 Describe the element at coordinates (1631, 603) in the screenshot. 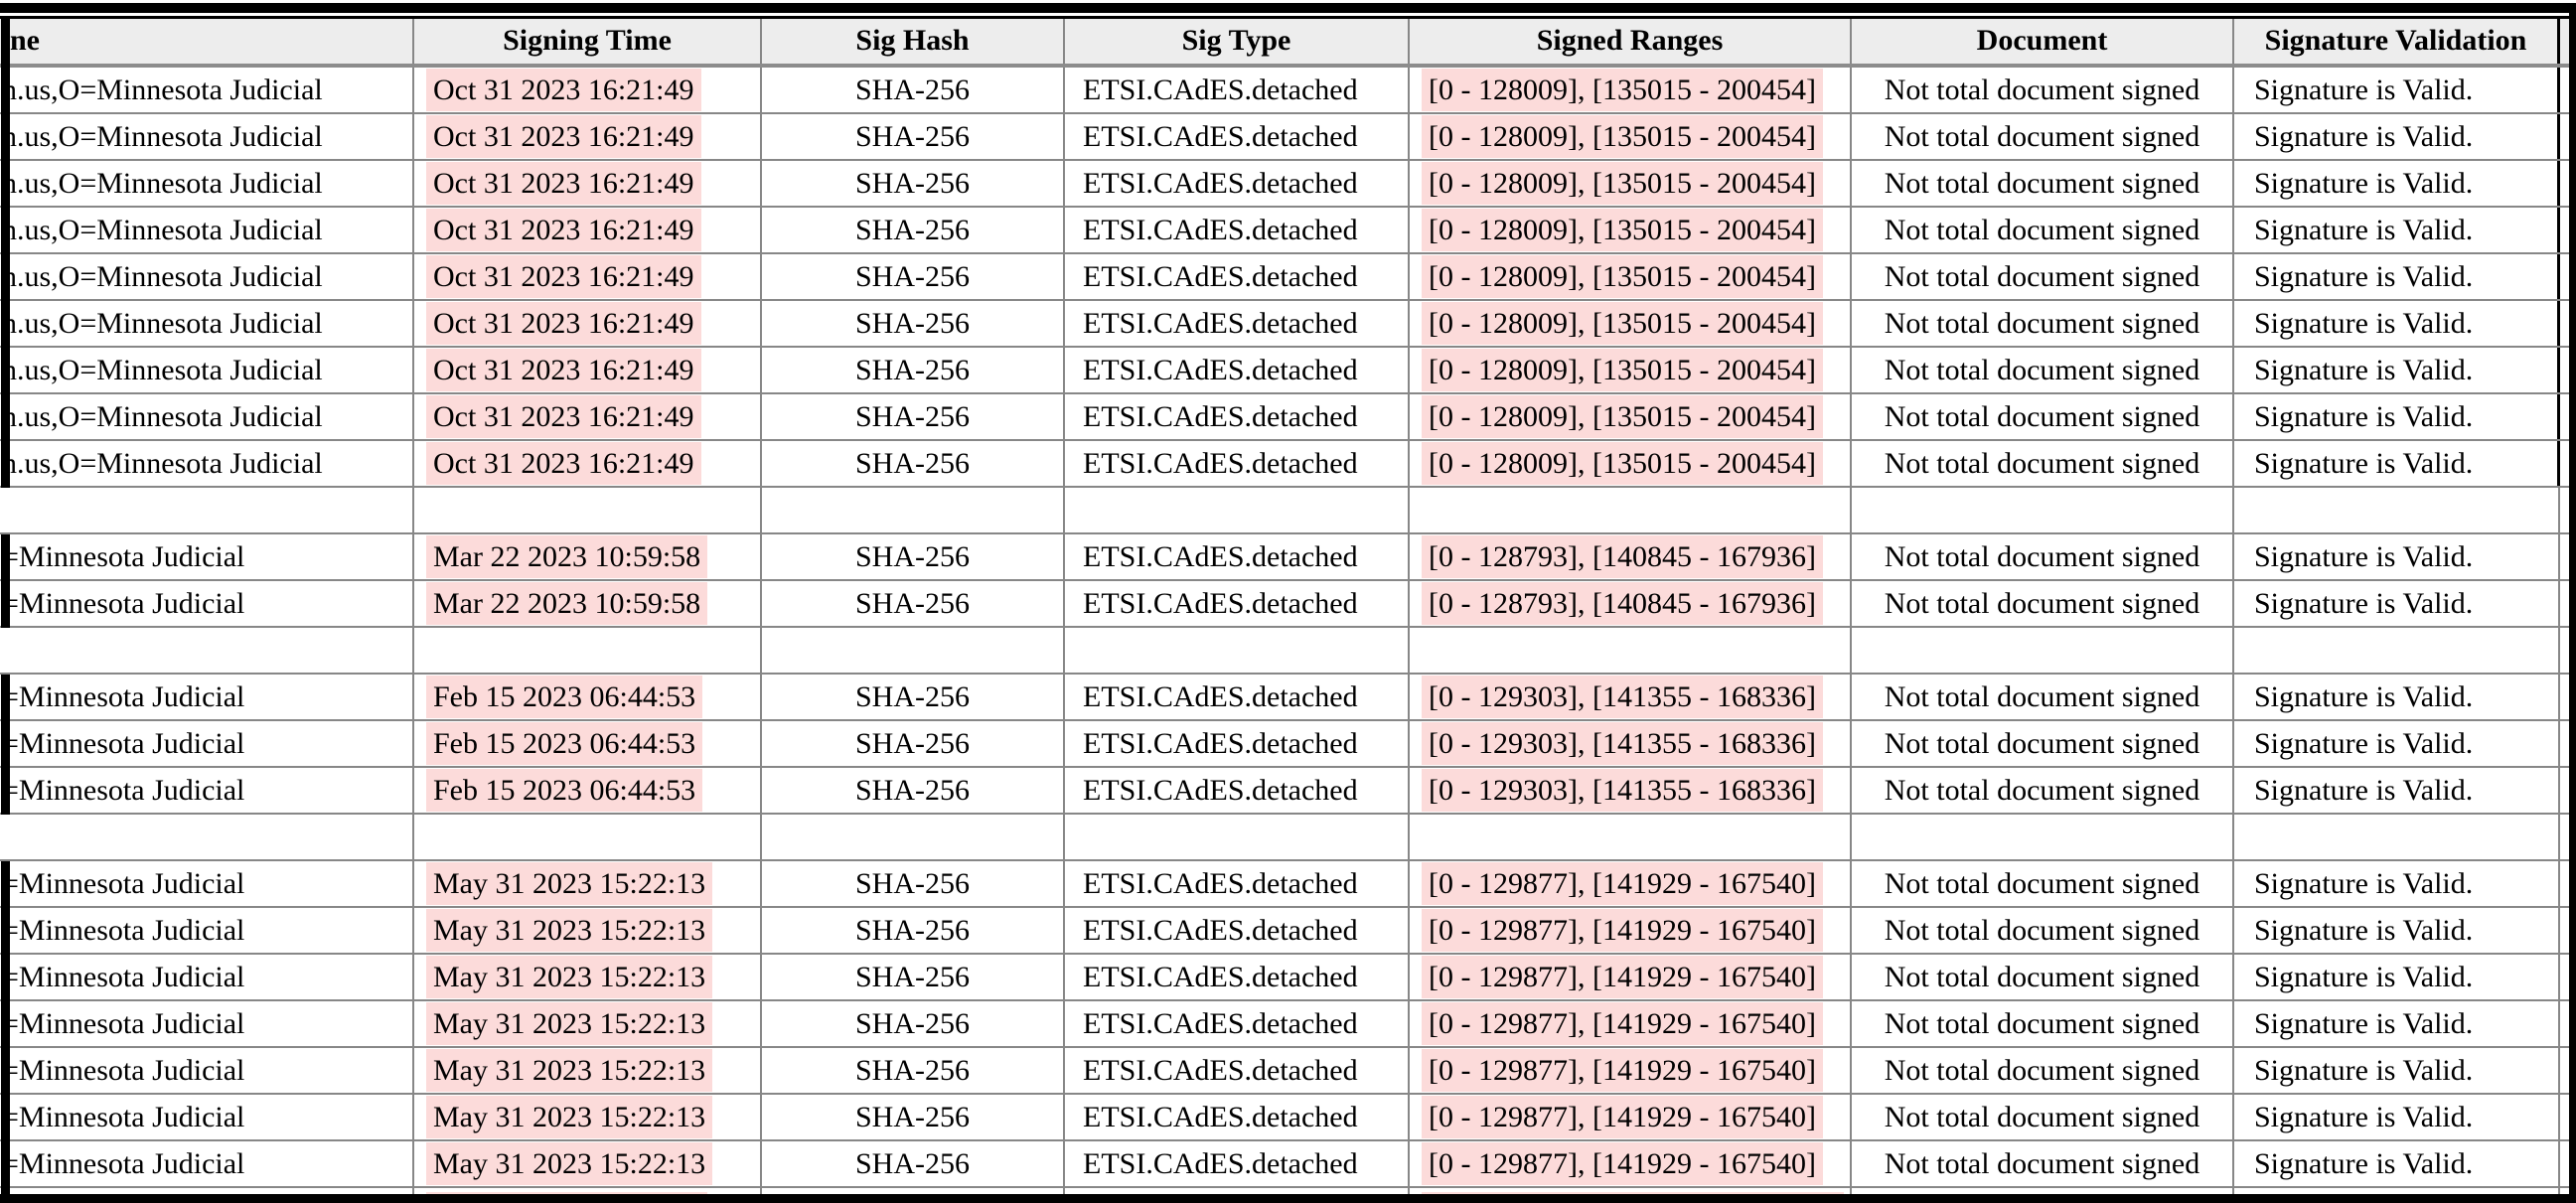

I see `signed-ranges-cell: [0 - 128793], [140845 - 167936]` at that location.